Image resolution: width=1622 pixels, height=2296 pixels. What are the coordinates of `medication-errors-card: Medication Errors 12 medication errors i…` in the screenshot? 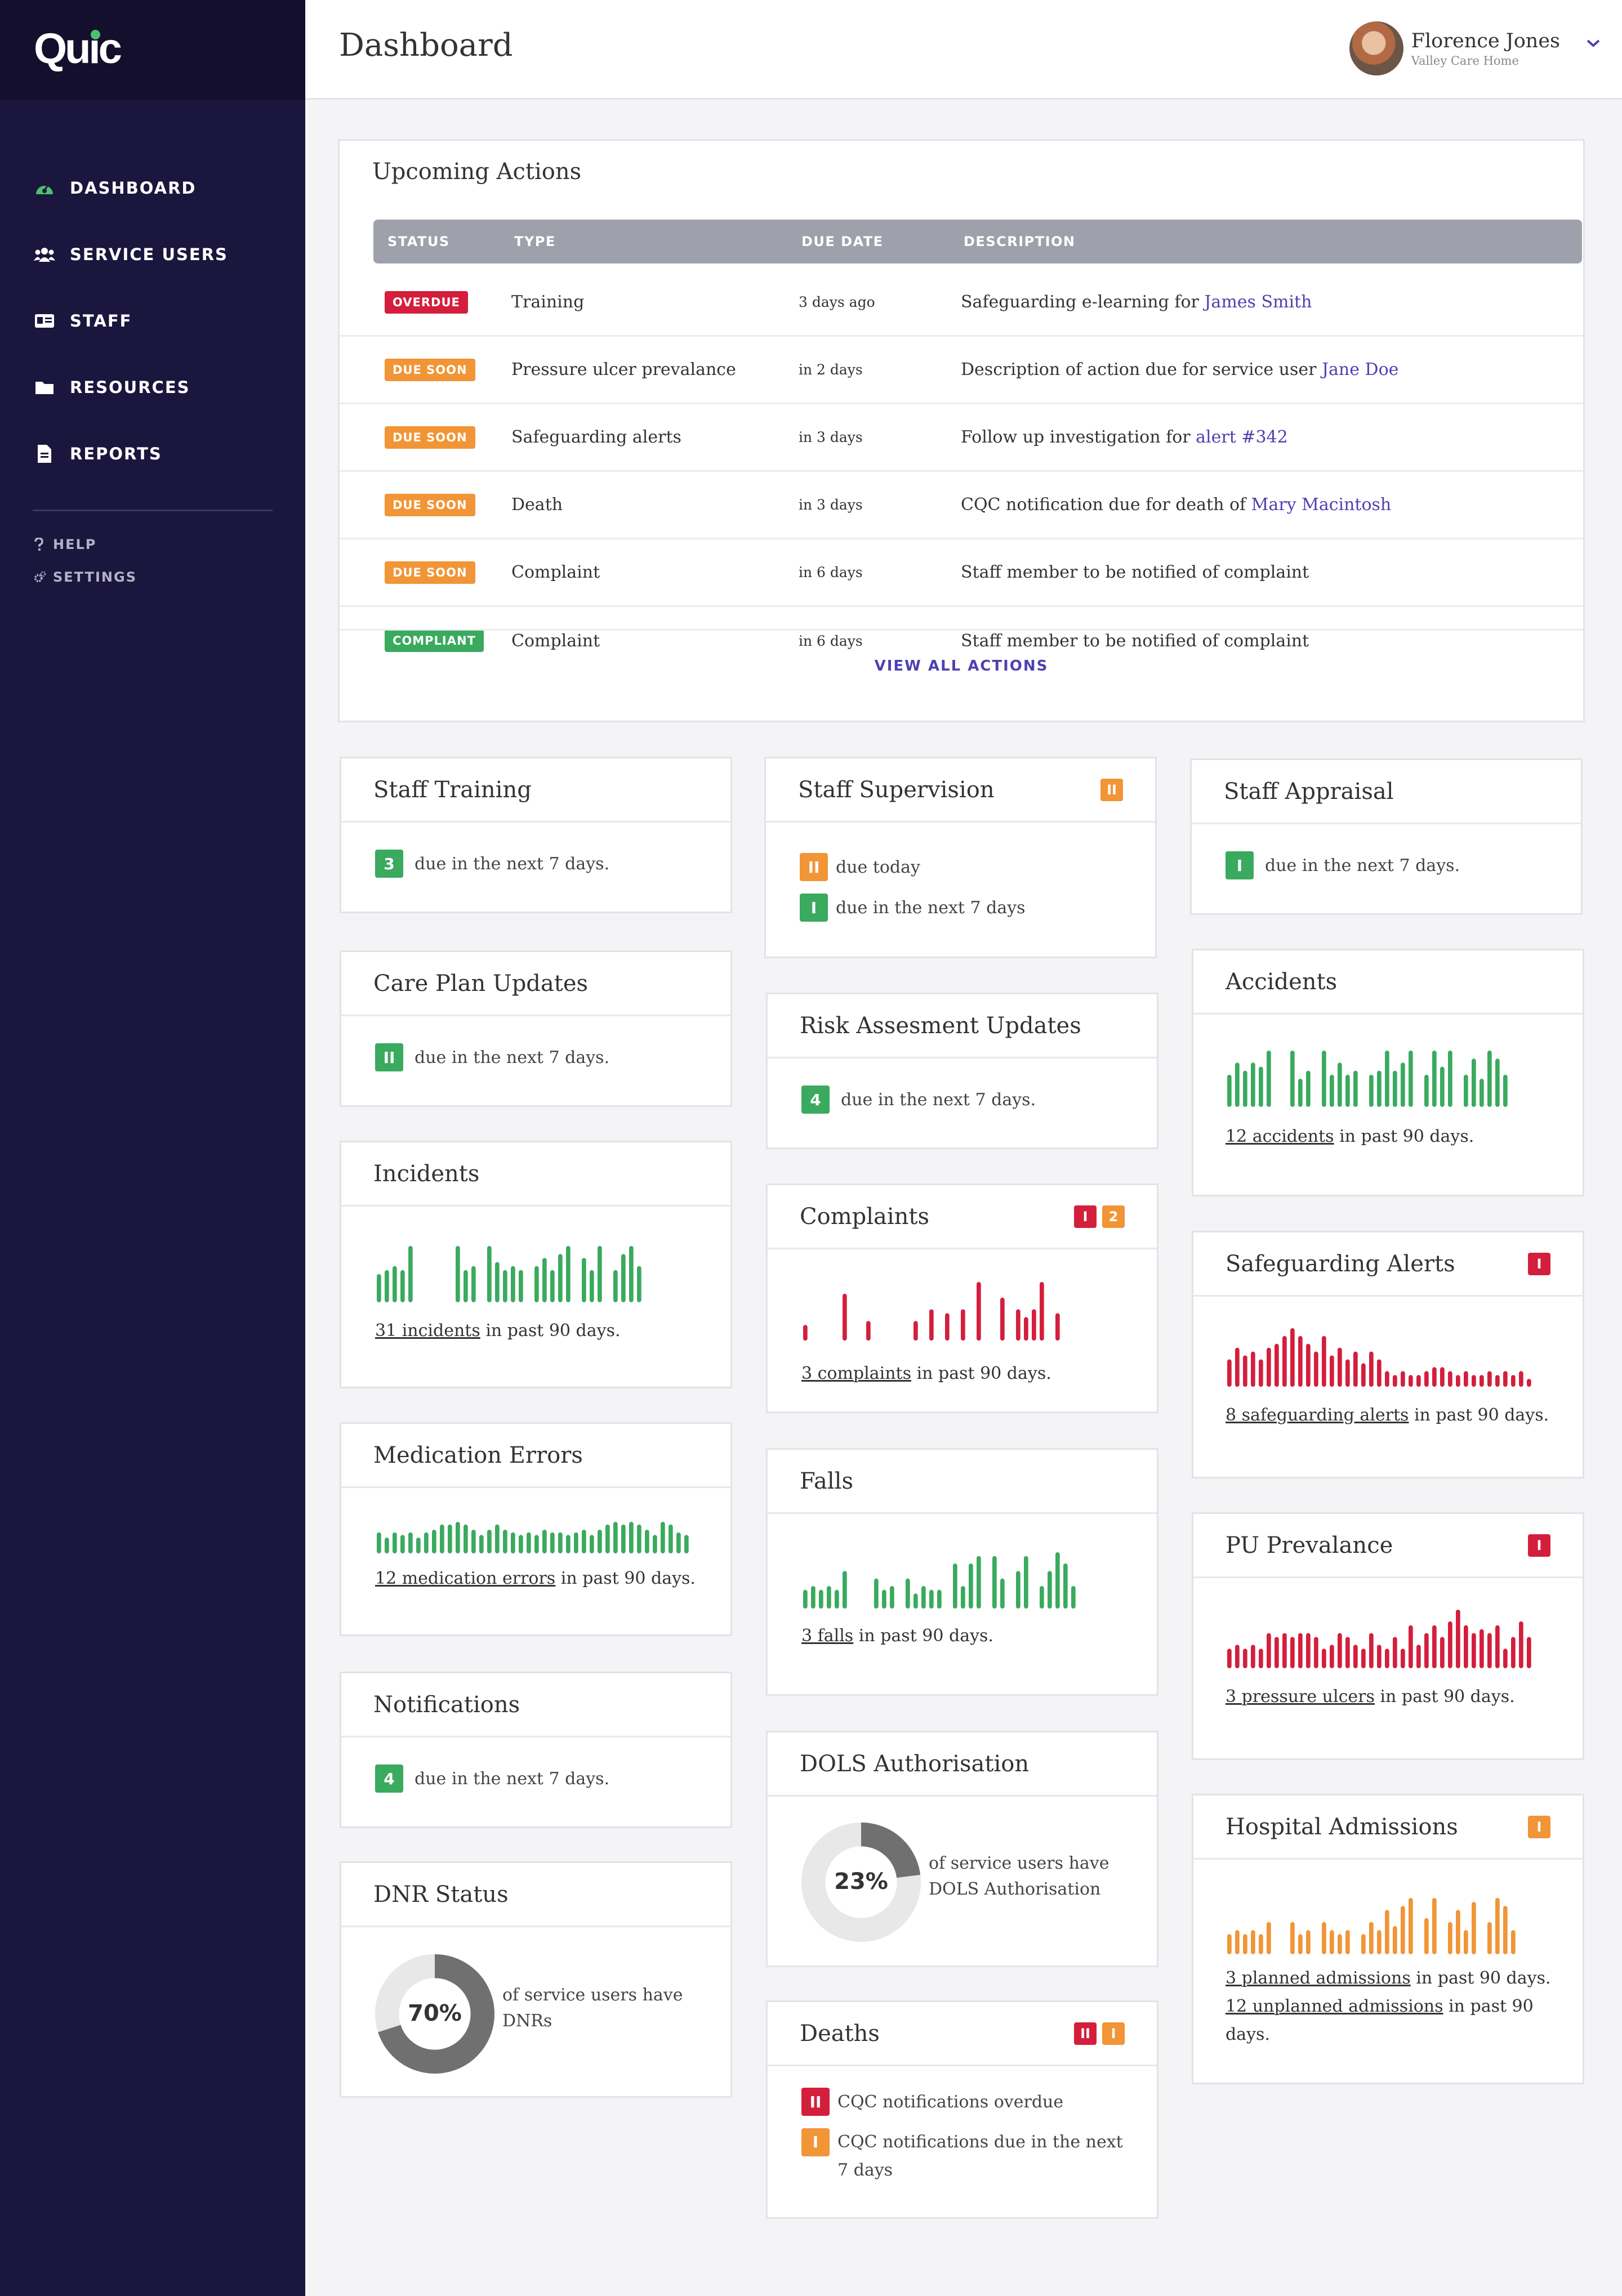 It's located at (536, 1529).